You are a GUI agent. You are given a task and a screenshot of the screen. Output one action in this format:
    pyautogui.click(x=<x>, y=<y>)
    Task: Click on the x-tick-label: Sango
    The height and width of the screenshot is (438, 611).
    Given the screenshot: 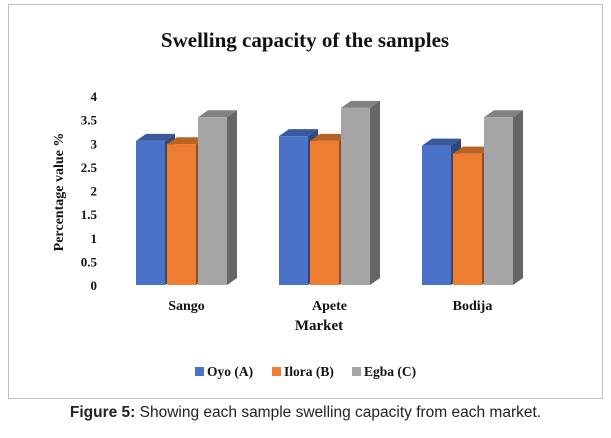 What is the action you would take?
    pyautogui.click(x=186, y=306)
    